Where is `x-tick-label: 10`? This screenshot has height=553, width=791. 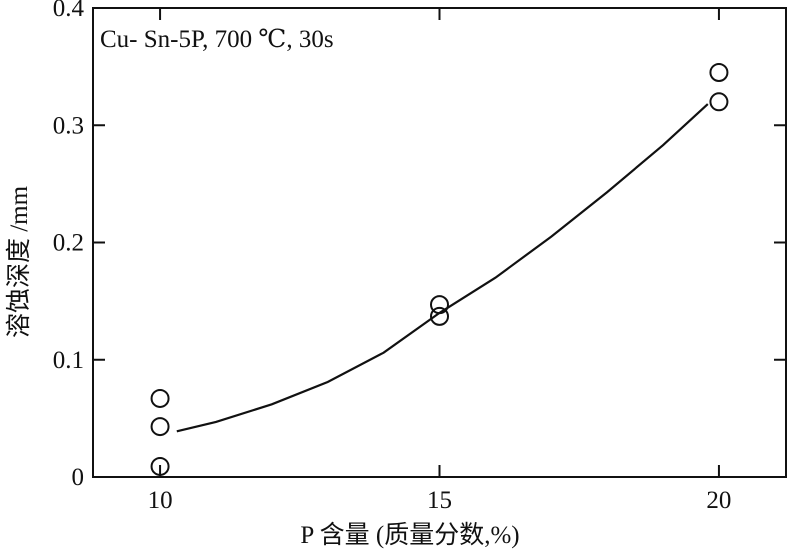 x-tick-label: 10 is located at coordinates (160, 500).